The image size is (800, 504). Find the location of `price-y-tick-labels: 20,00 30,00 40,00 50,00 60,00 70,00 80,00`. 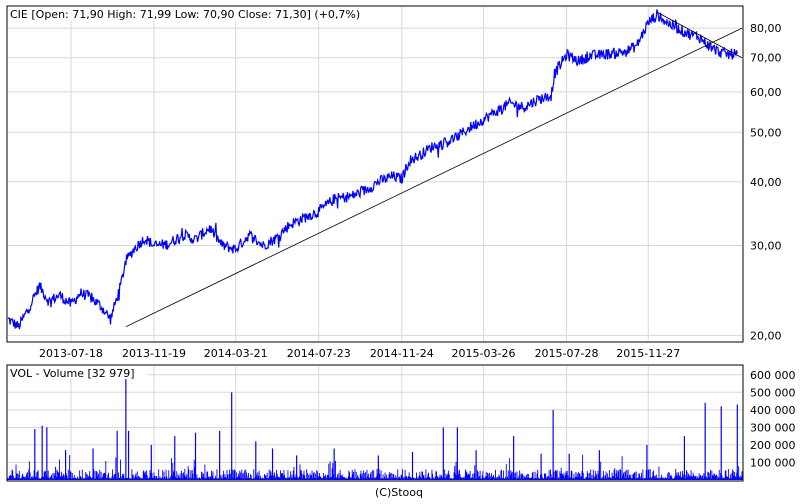

price-y-tick-labels: 20,00 30,00 40,00 50,00 60,00 70,00 80,00 is located at coordinates (766, 182).